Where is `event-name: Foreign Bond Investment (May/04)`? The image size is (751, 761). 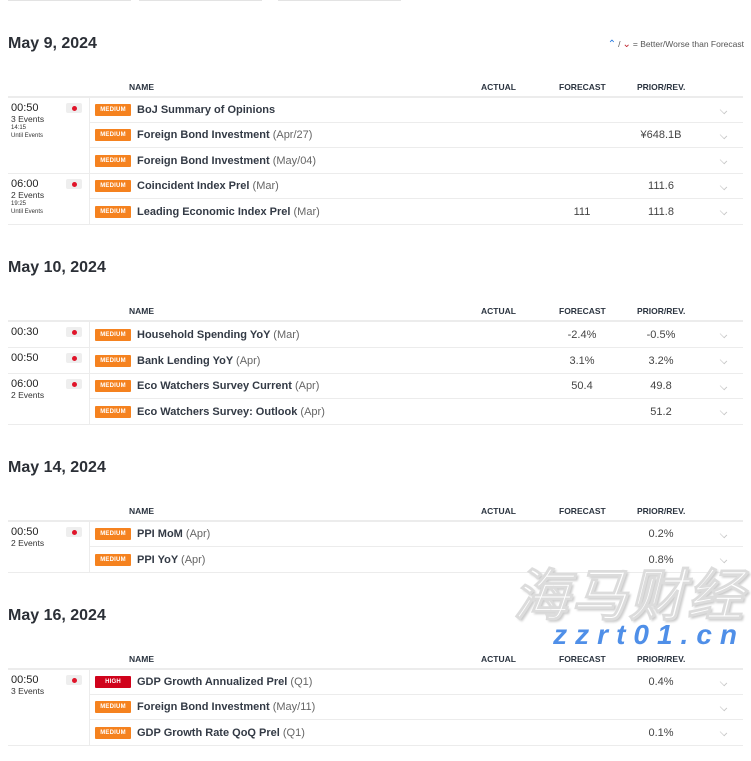
event-name: Foreign Bond Investment (May/04) is located at coordinates (226, 161).